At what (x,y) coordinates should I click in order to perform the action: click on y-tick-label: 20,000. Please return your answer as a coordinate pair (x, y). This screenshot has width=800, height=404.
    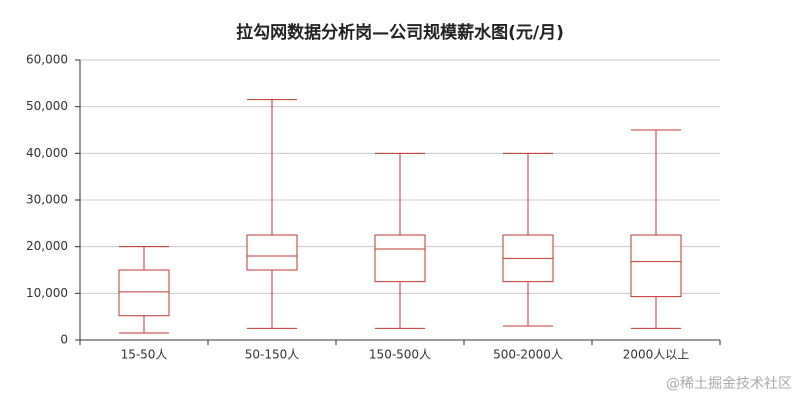
    Looking at the image, I should click on (47, 246).